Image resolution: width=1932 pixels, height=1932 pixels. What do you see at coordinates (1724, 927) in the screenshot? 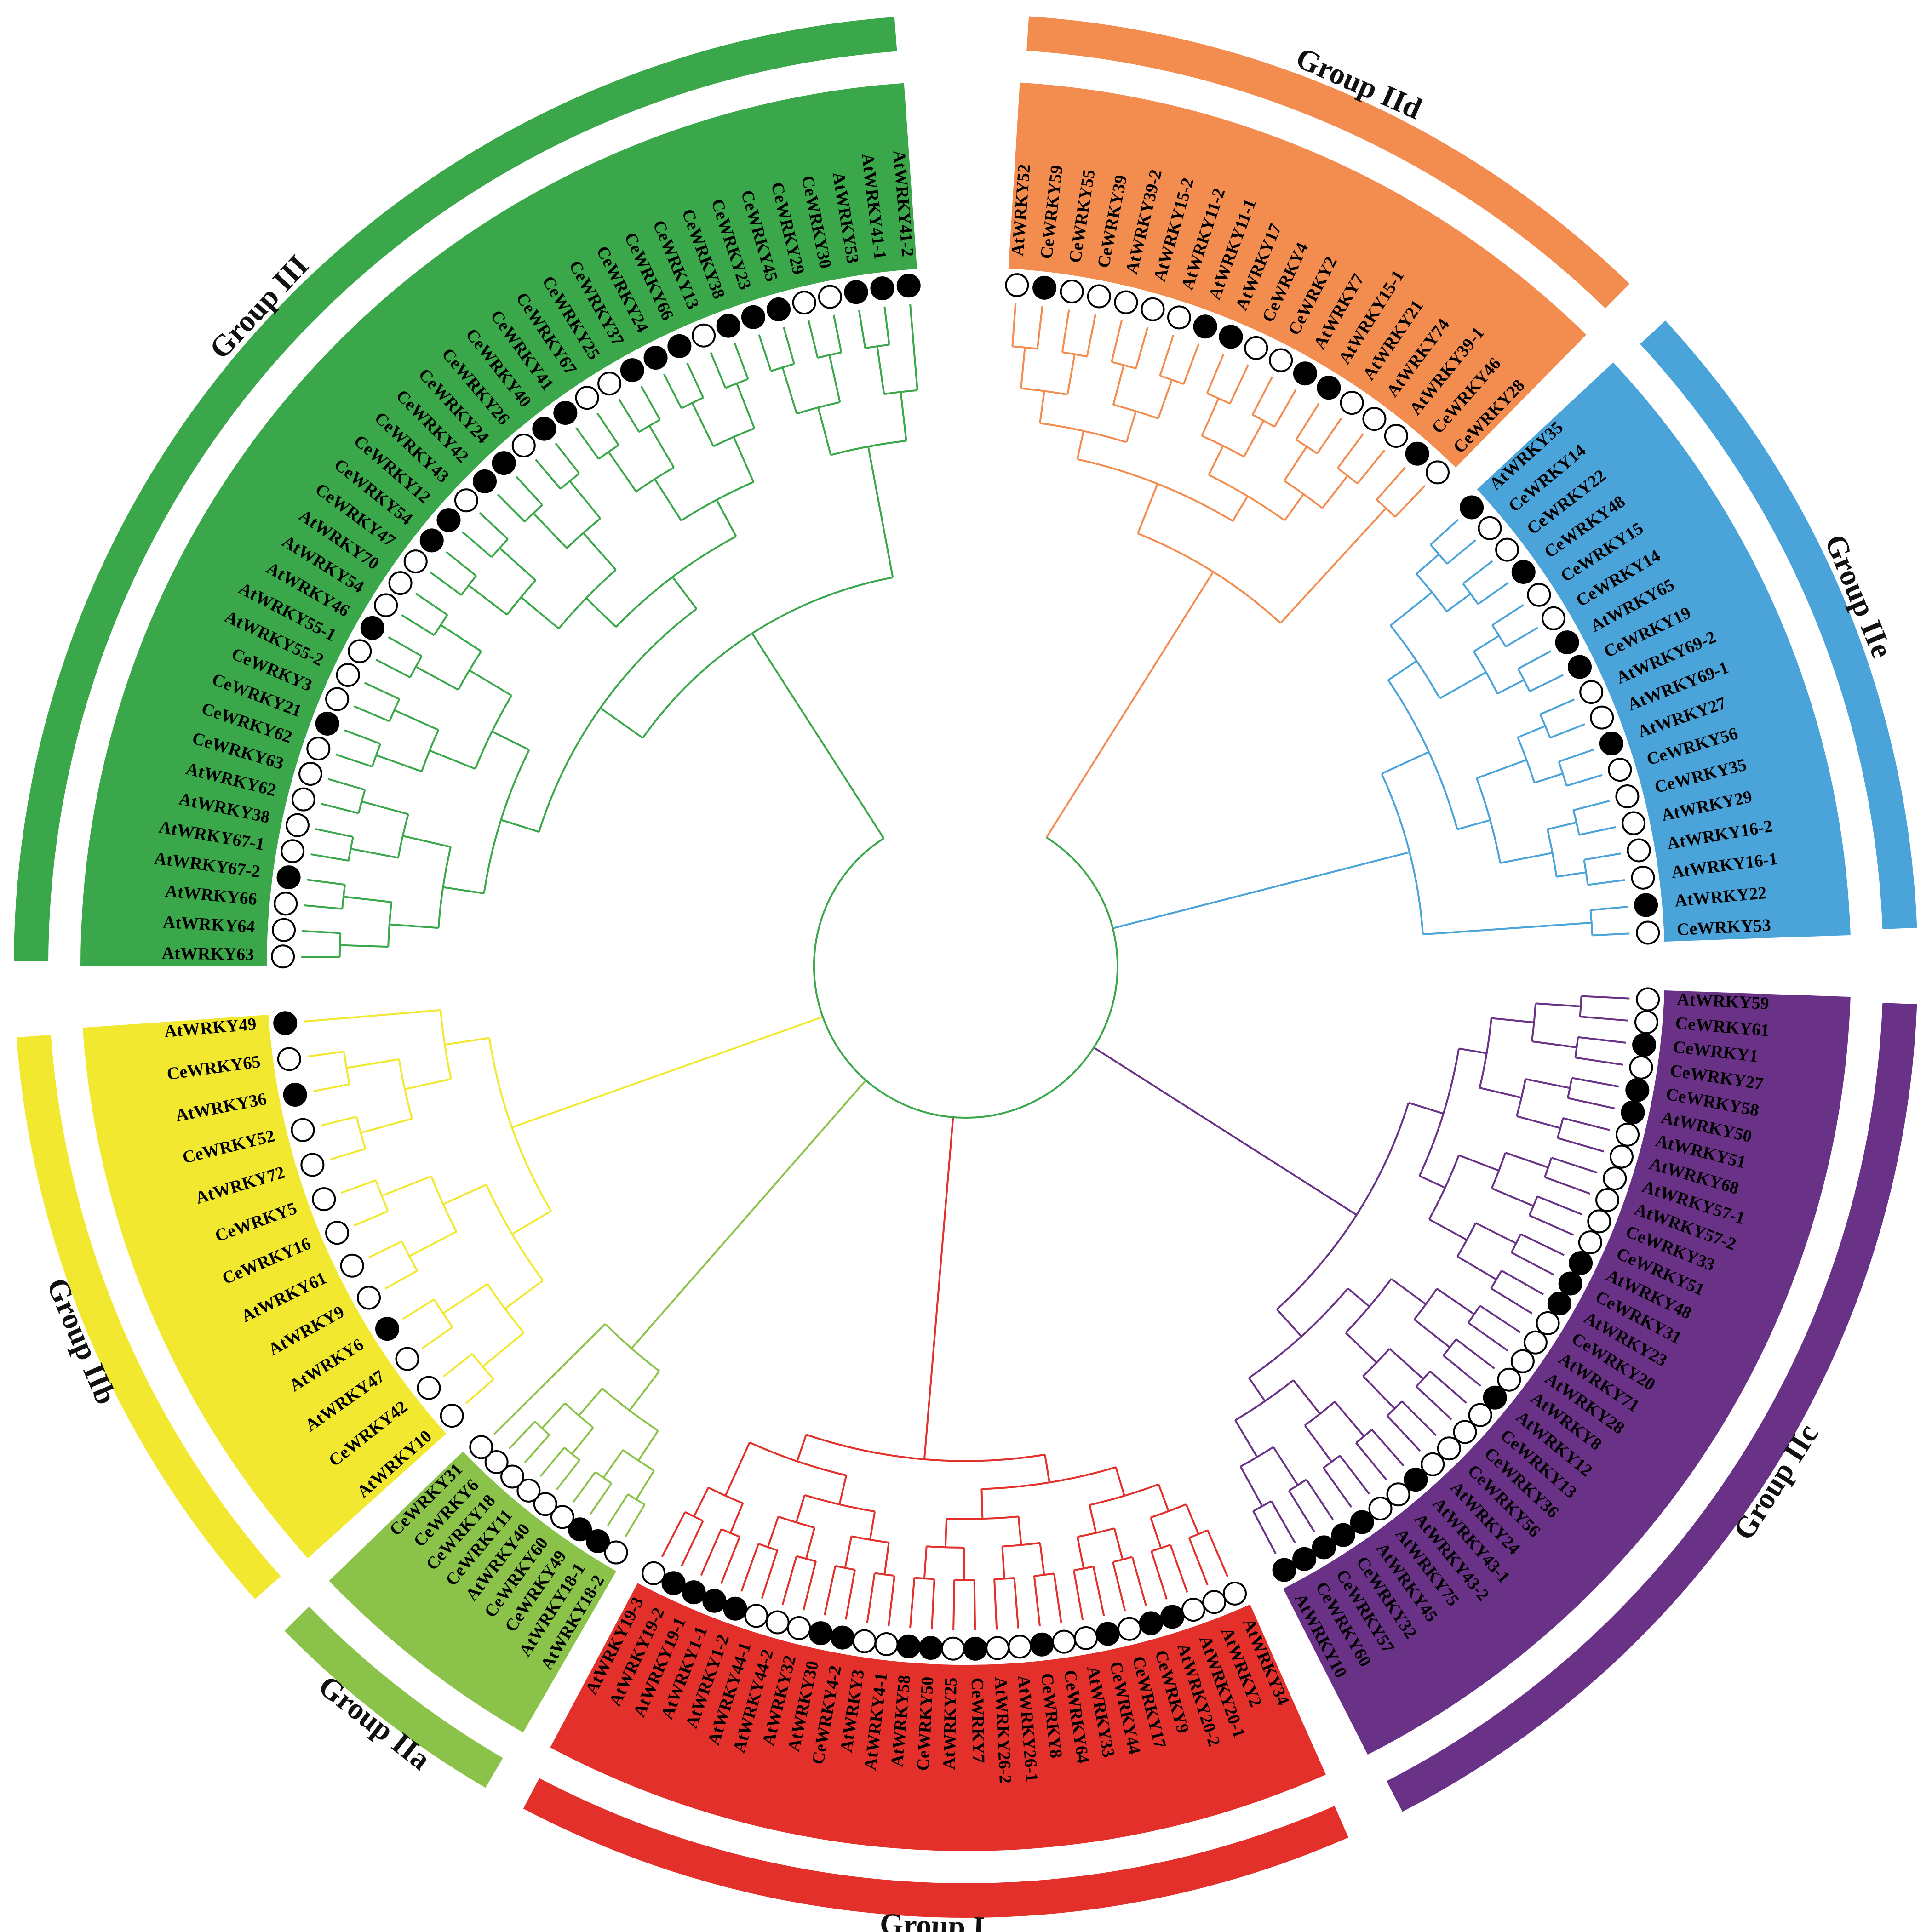
I see `leaf-label-cewrky53: CeWRKY53` at bounding box center [1724, 927].